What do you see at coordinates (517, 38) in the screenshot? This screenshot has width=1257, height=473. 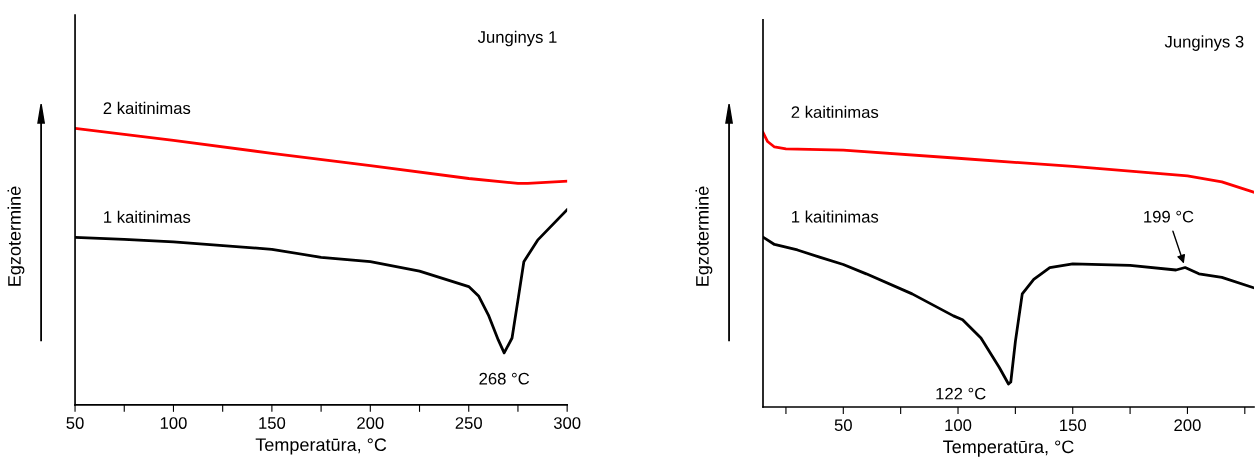 I see `chart-title: Junginys 1` at bounding box center [517, 38].